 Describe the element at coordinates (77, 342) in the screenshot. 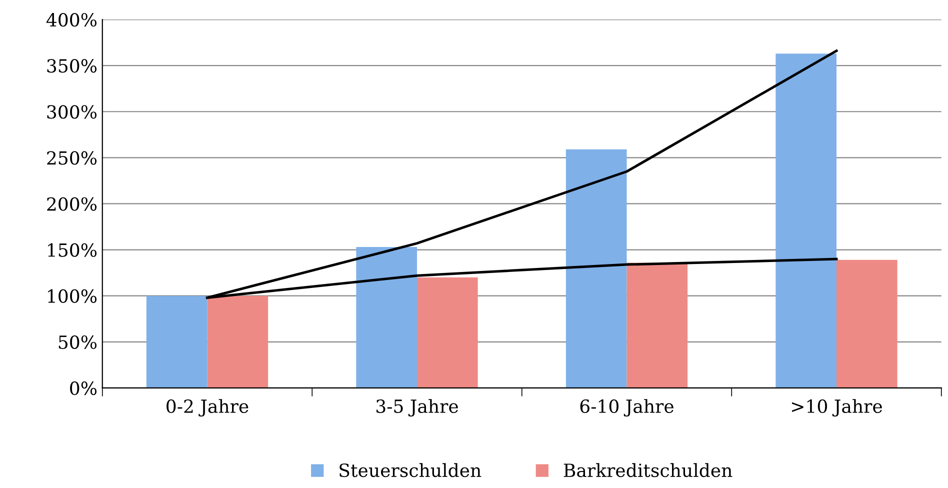

I see `y-tick-label: 50%` at that location.